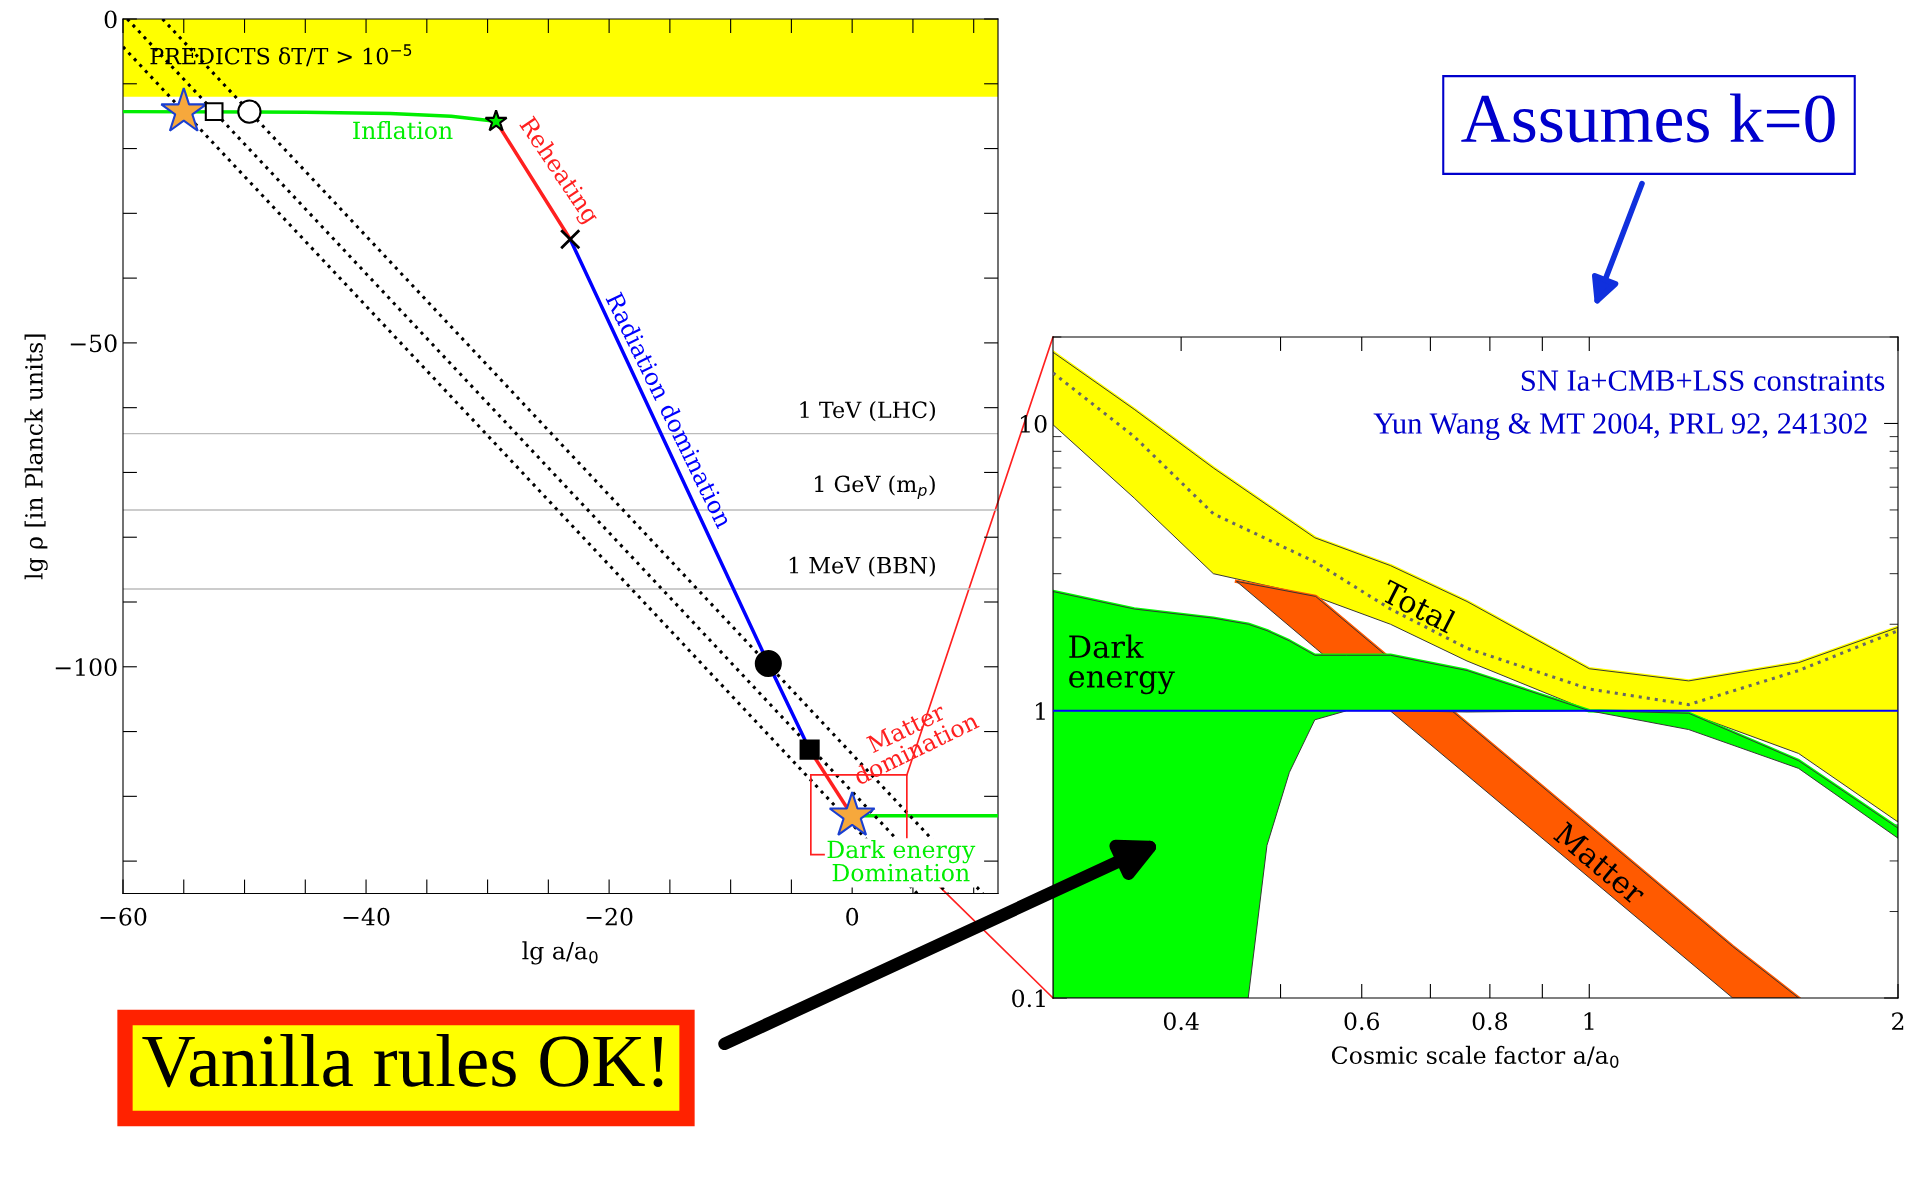 The height and width of the screenshot is (1178, 1911). I want to click on series-label: Dark energy, so click(1122, 664).